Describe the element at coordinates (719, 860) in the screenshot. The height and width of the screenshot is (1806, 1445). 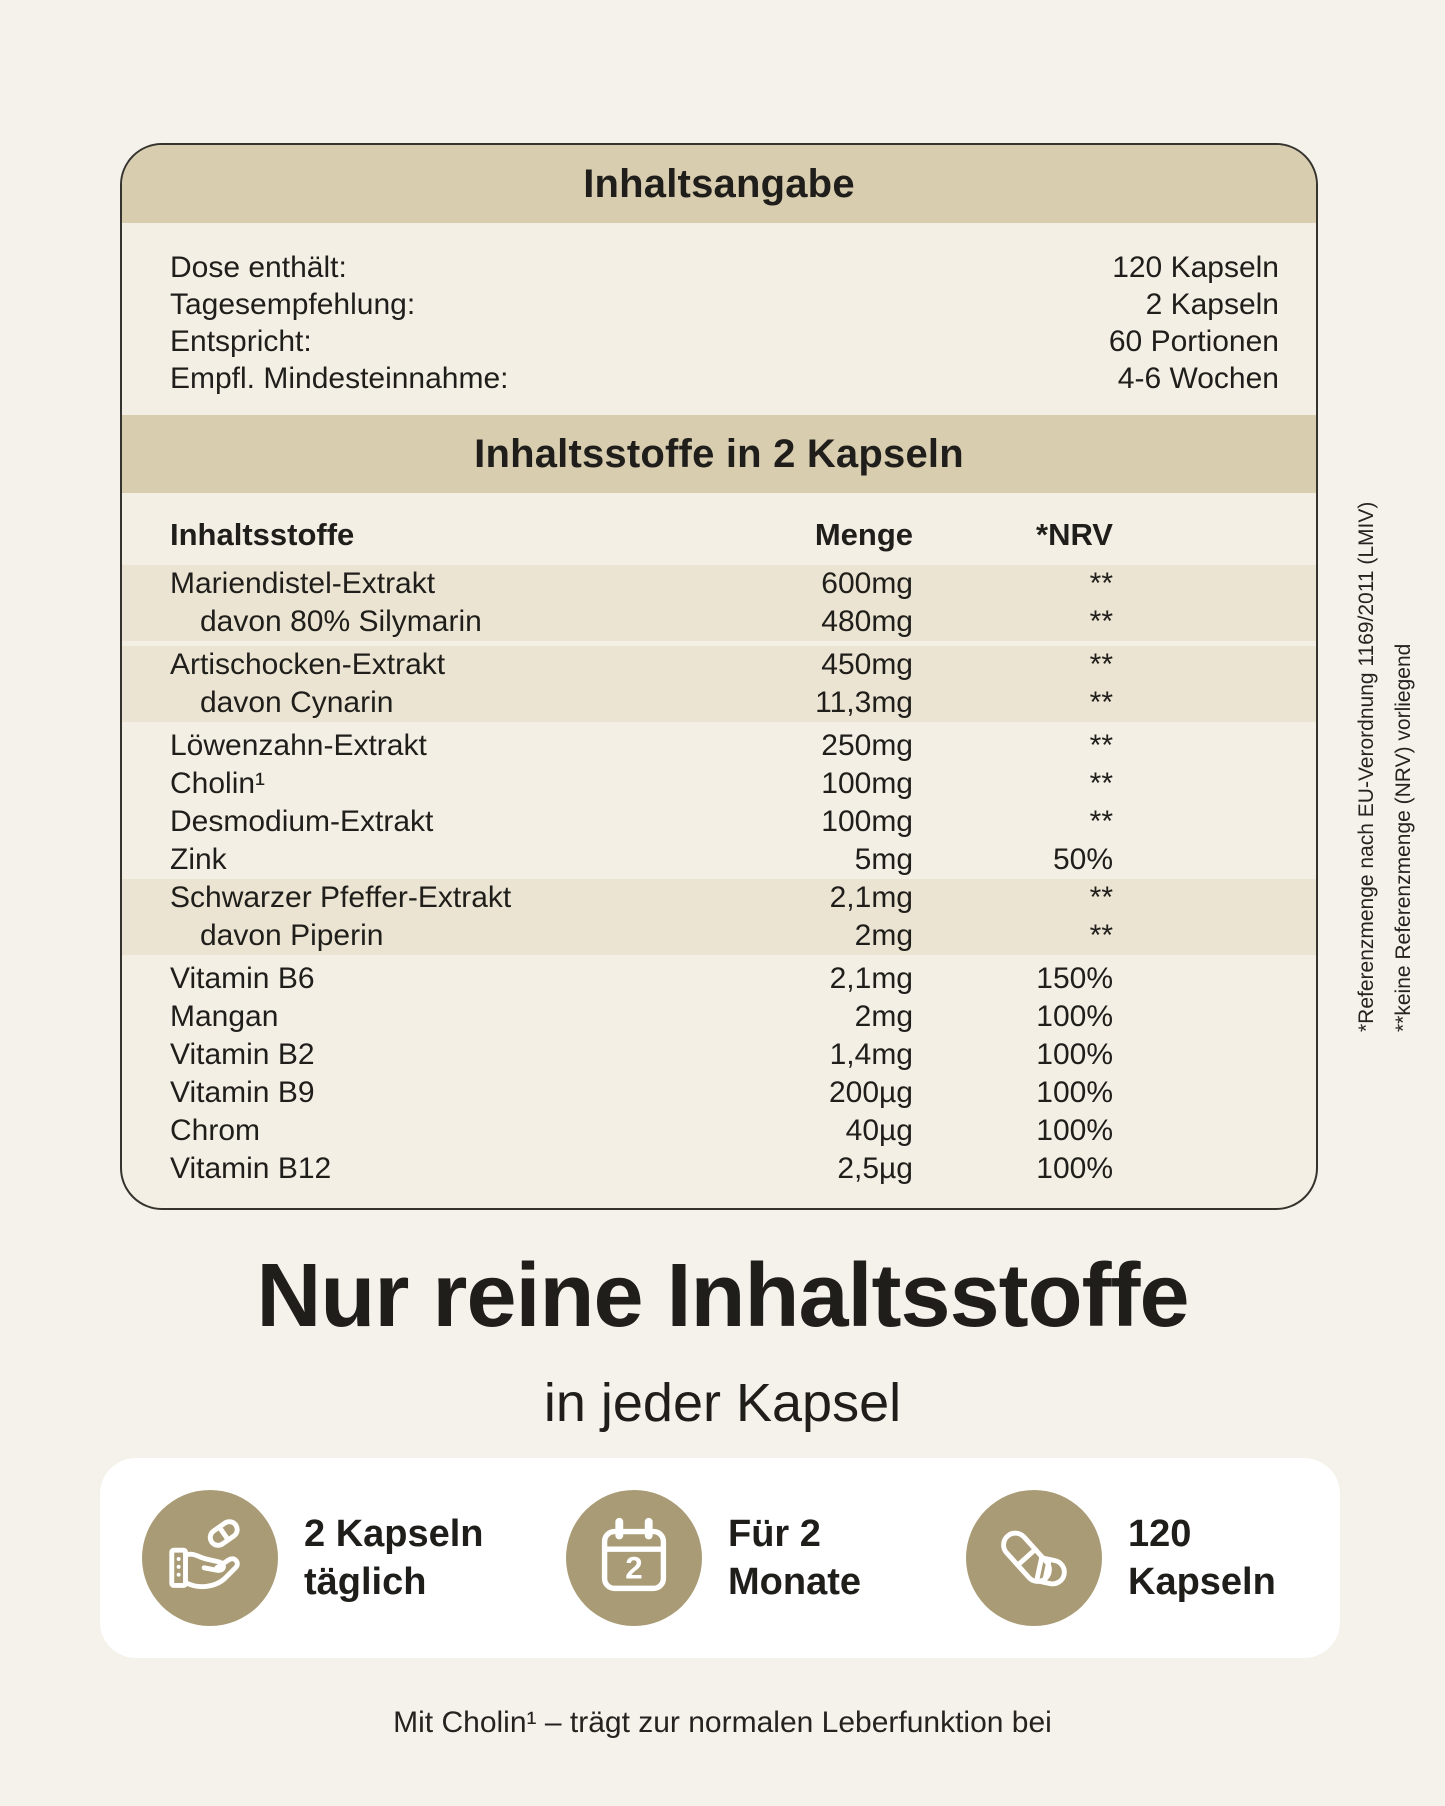
I see `table-row: Zink 5mg 50%` at that location.